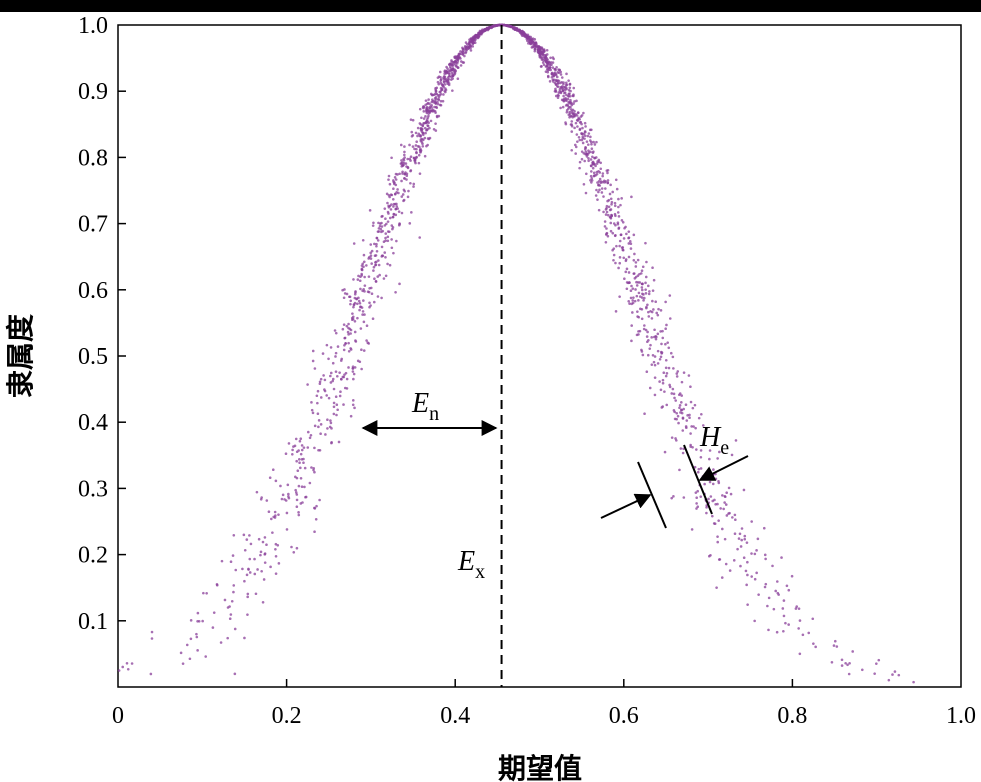 This screenshot has width=981, height=782. I want to click on top-black-bar, so click(490, 6).